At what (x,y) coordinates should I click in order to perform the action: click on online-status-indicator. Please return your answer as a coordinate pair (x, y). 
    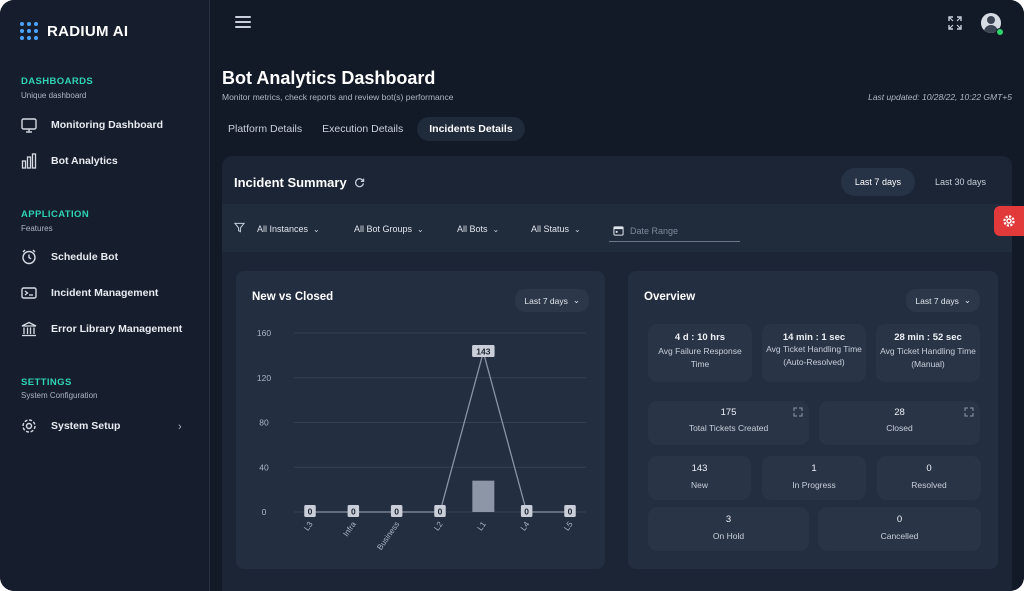
    Looking at the image, I should click on (1000, 32).